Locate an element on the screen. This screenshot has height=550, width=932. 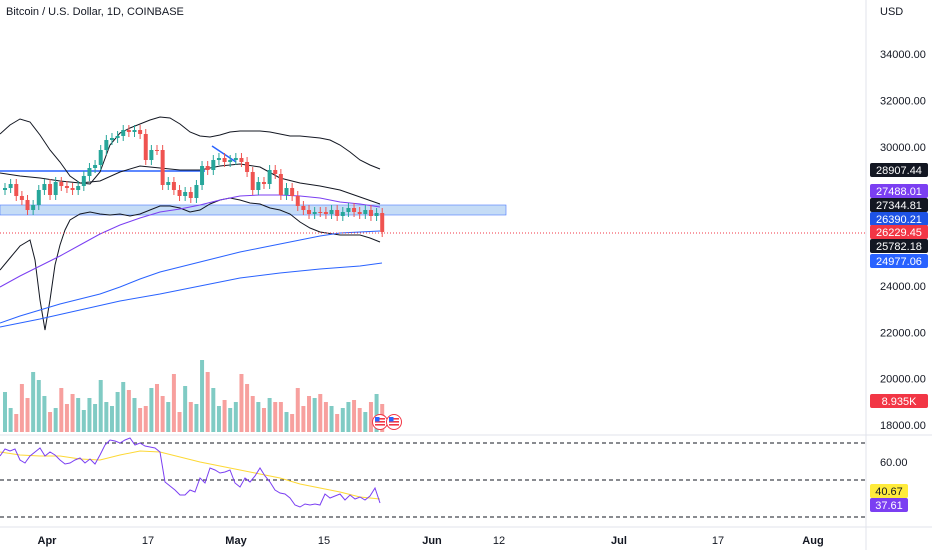
price-badge-label: 24977.06 is located at coordinates (899, 262).